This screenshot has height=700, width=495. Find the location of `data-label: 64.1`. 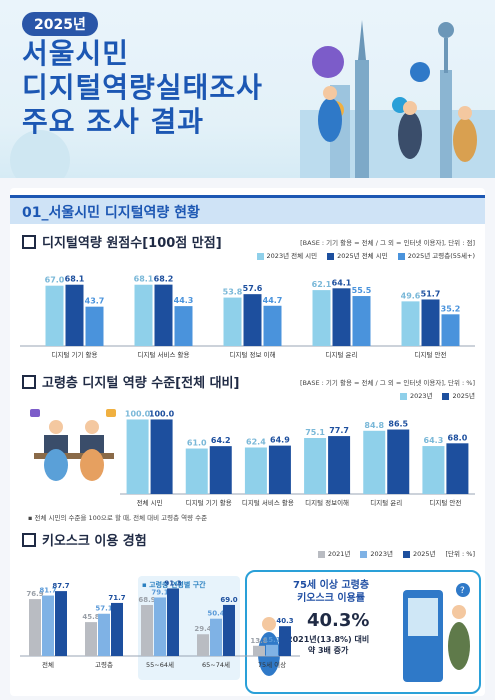

data-label: 64.1 is located at coordinates (342, 282).